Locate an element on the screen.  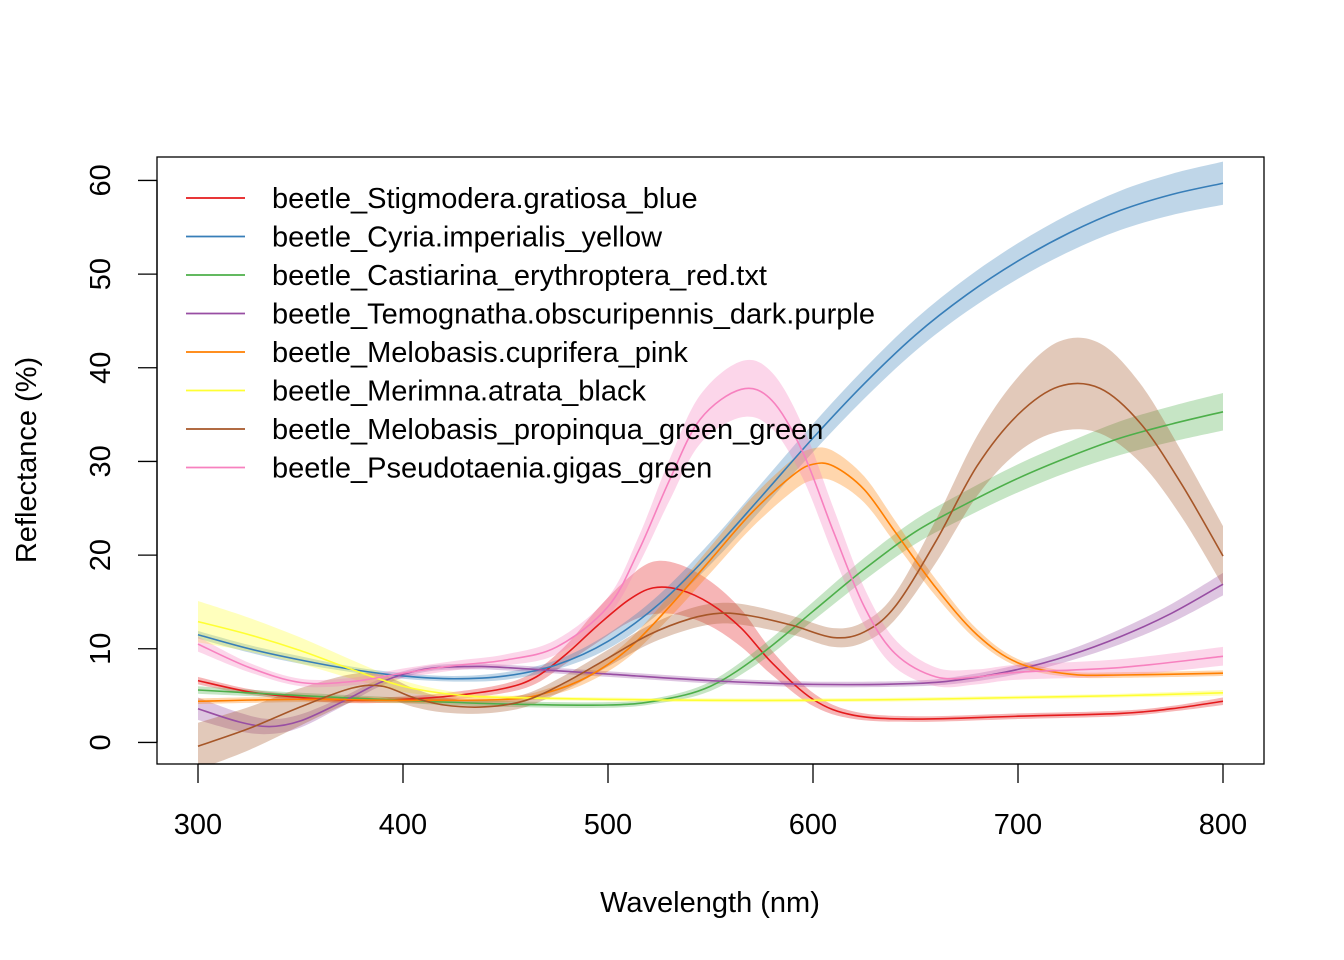
y-tick-label: 40 is located at coordinates (101, 368).